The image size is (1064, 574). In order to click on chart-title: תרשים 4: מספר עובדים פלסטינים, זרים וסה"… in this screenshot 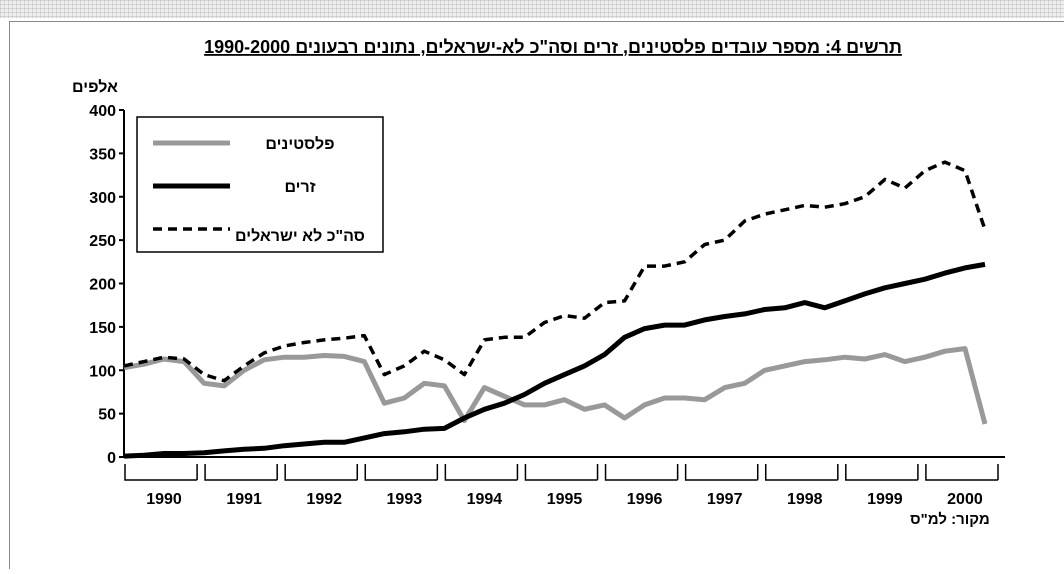, I will do `click(553, 47)`.